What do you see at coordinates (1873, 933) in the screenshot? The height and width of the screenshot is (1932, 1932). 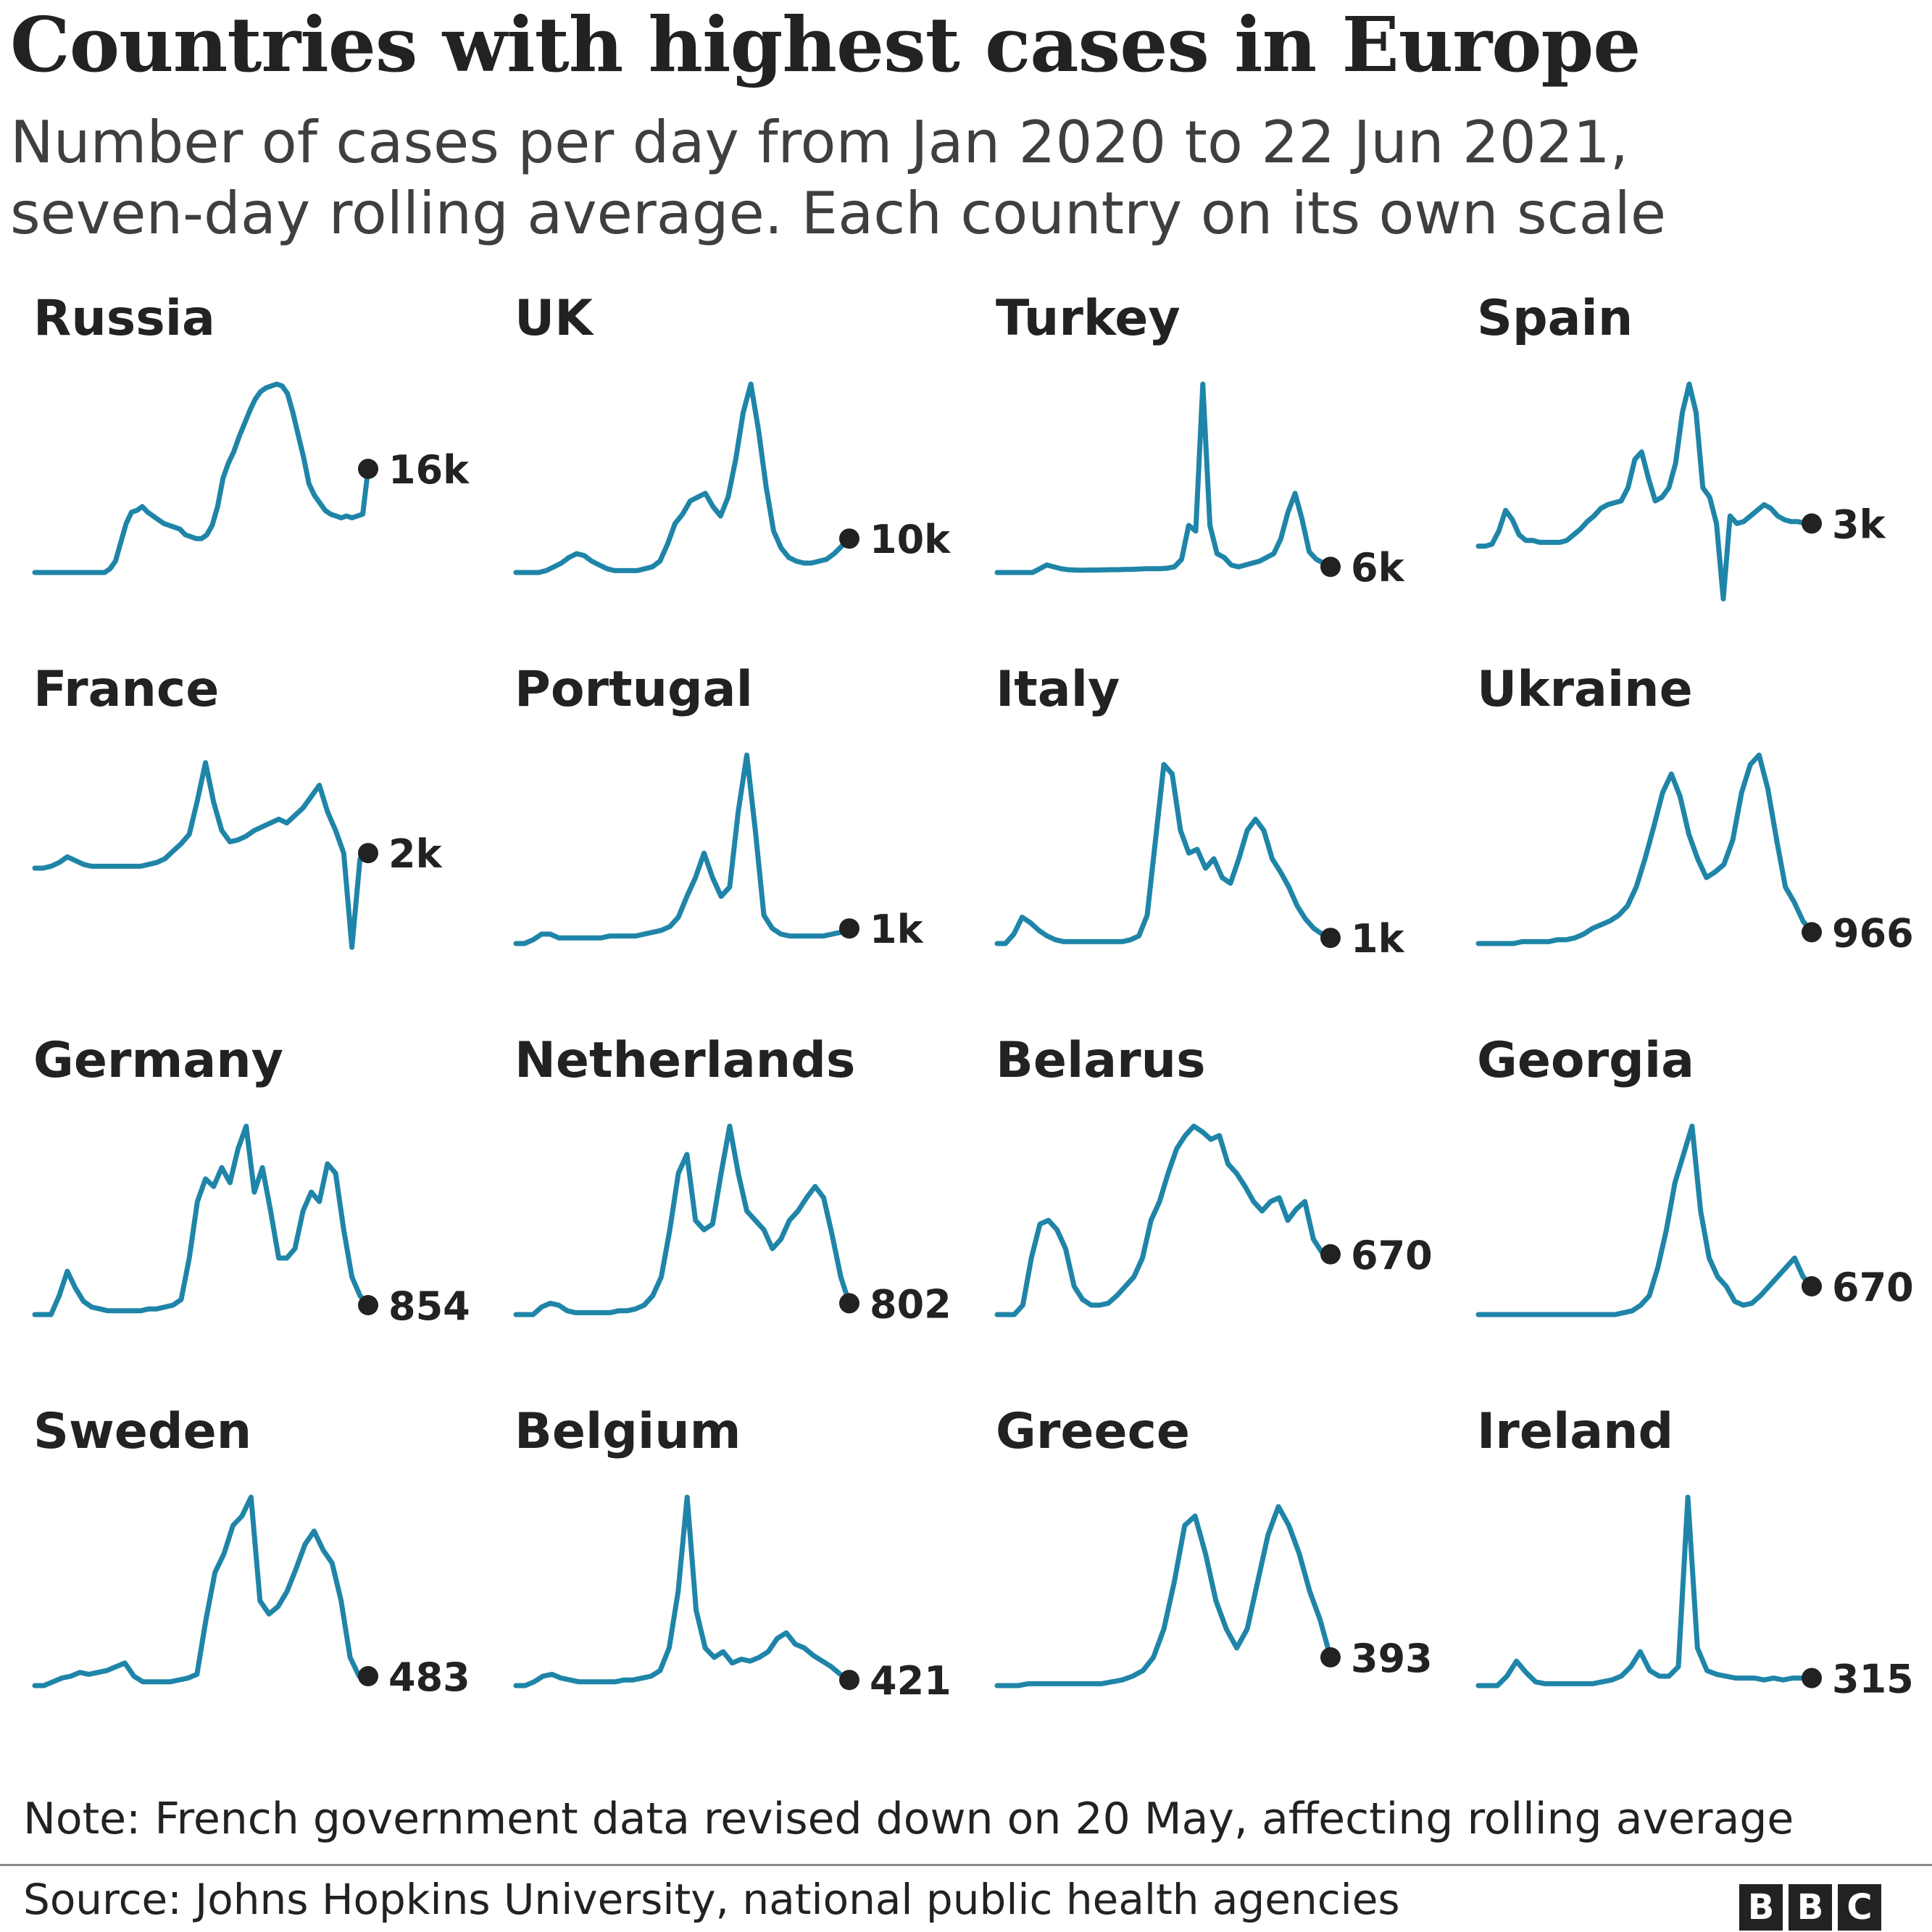 I see `latest-value-label: 966` at bounding box center [1873, 933].